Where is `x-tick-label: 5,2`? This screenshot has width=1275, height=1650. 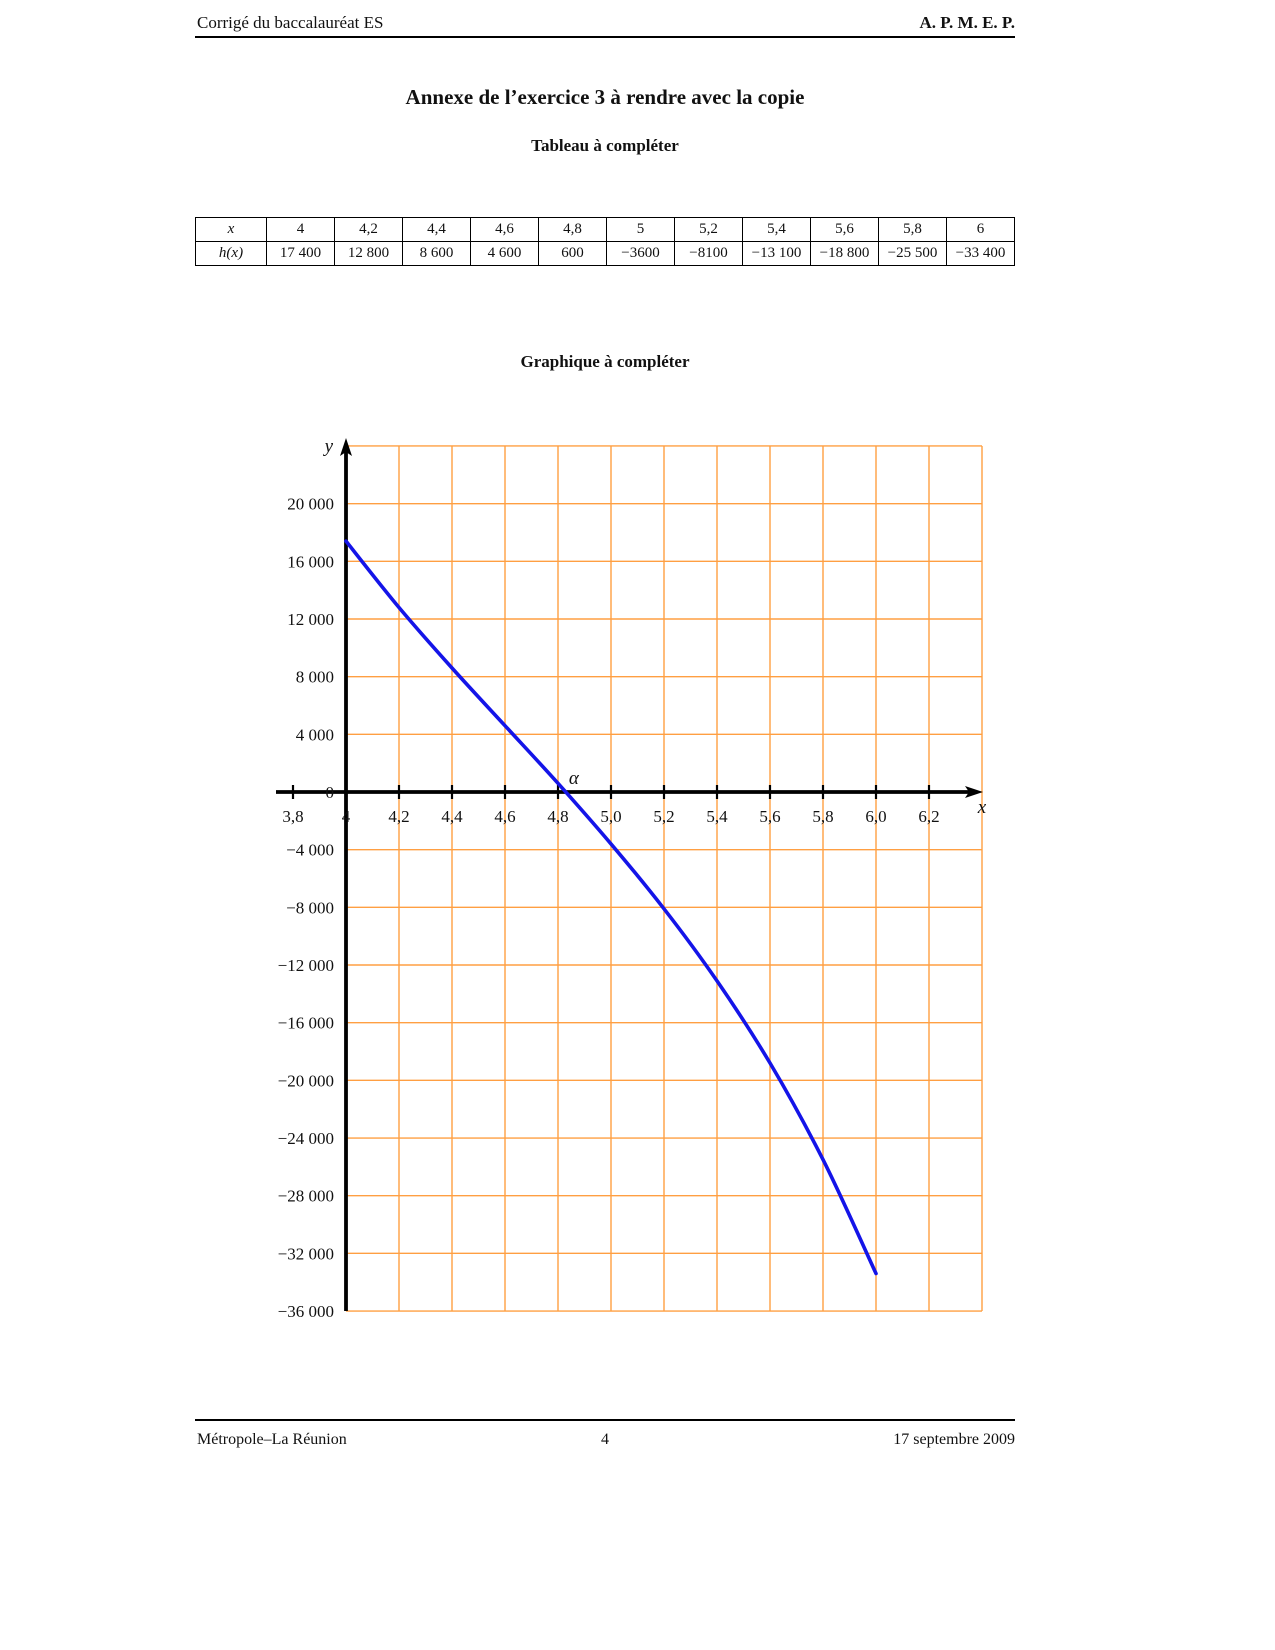
x-tick-label: 5,2 is located at coordinates (663, 816).